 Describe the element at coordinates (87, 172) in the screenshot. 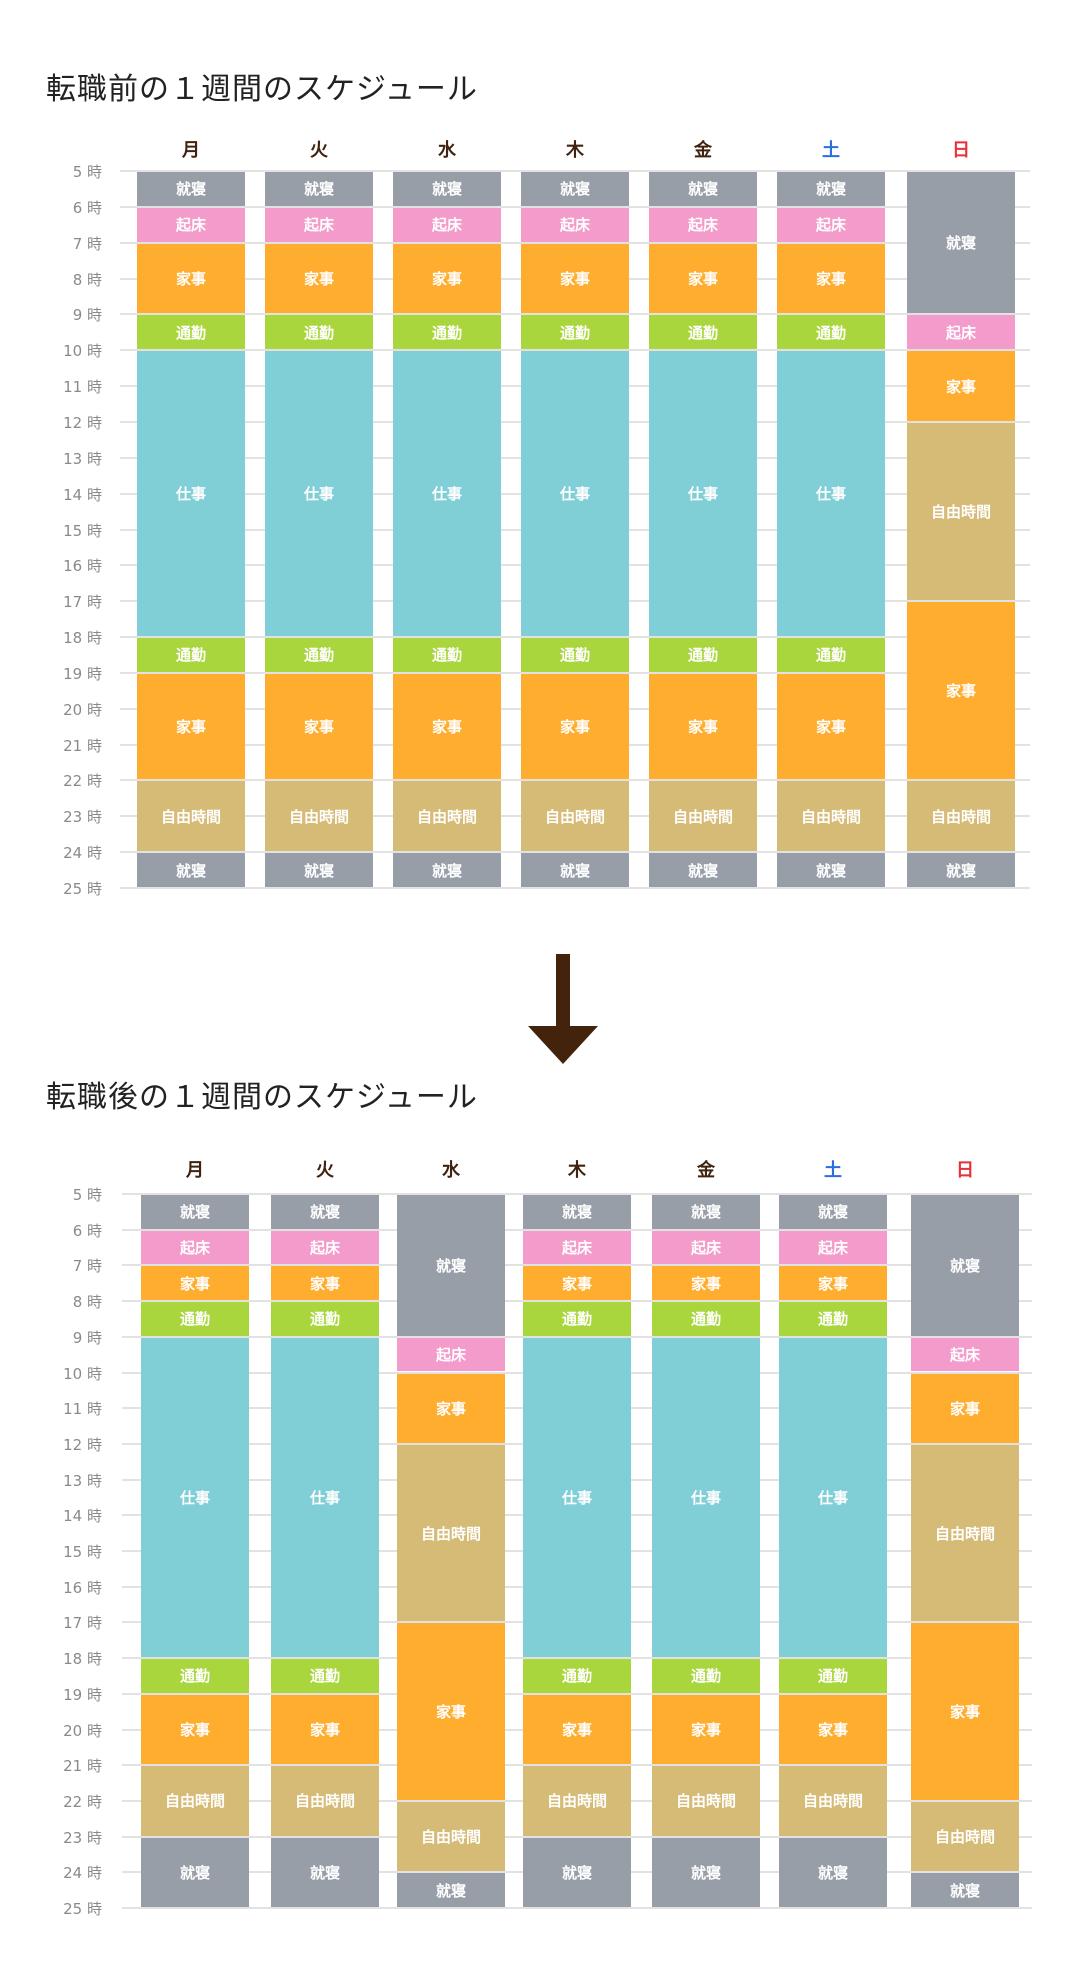

I see `y-tick-label: 5 時` at that location.